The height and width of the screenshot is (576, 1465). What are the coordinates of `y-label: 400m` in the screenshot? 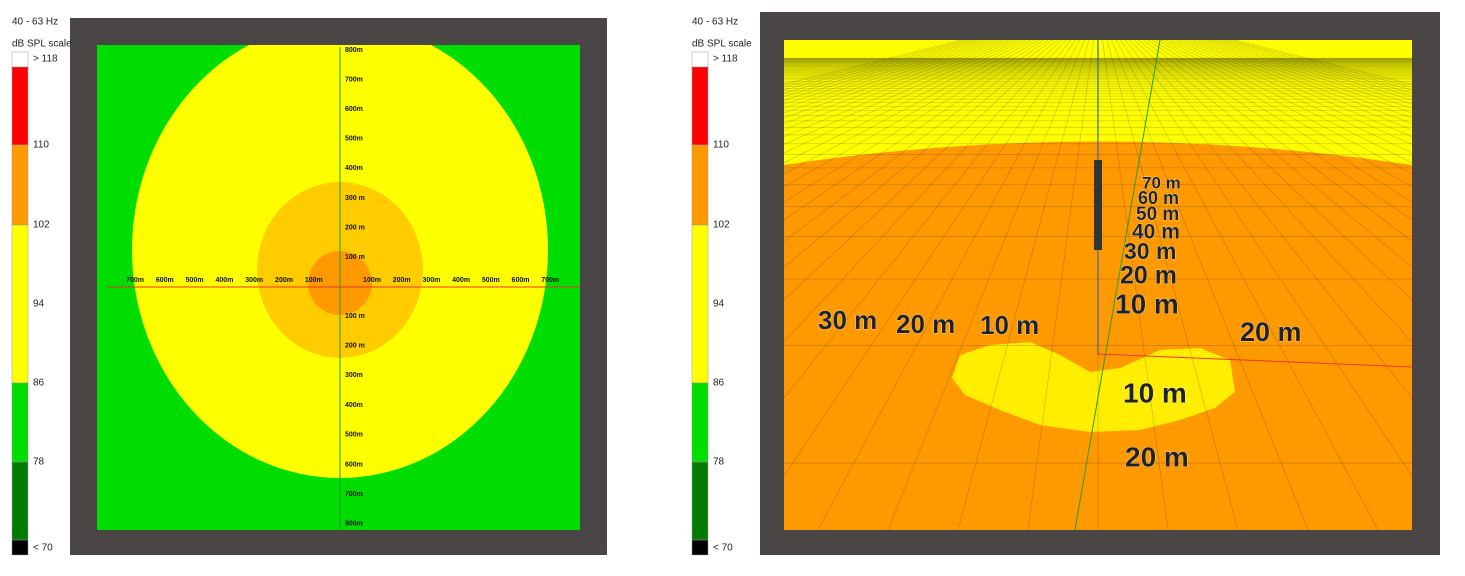 It's located at (354, 405).